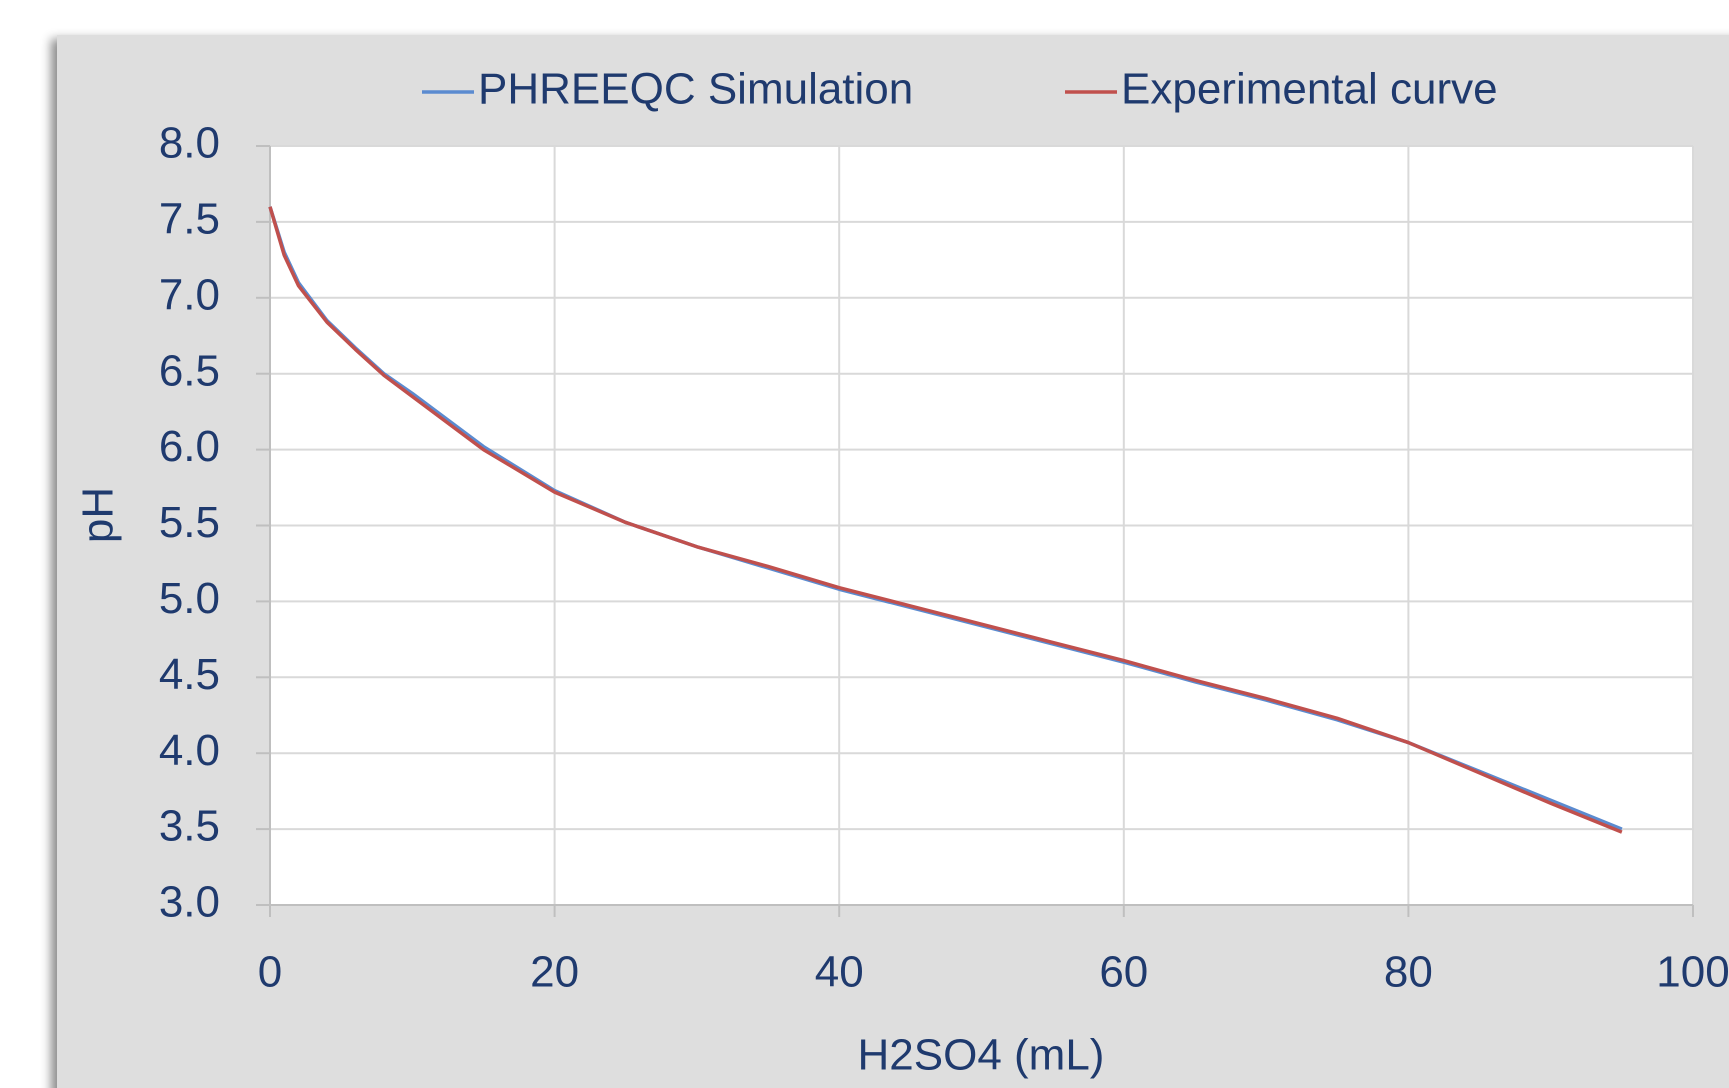  I want to click on x-axis-title: H2SO4 (mL), so click(981, 1055).